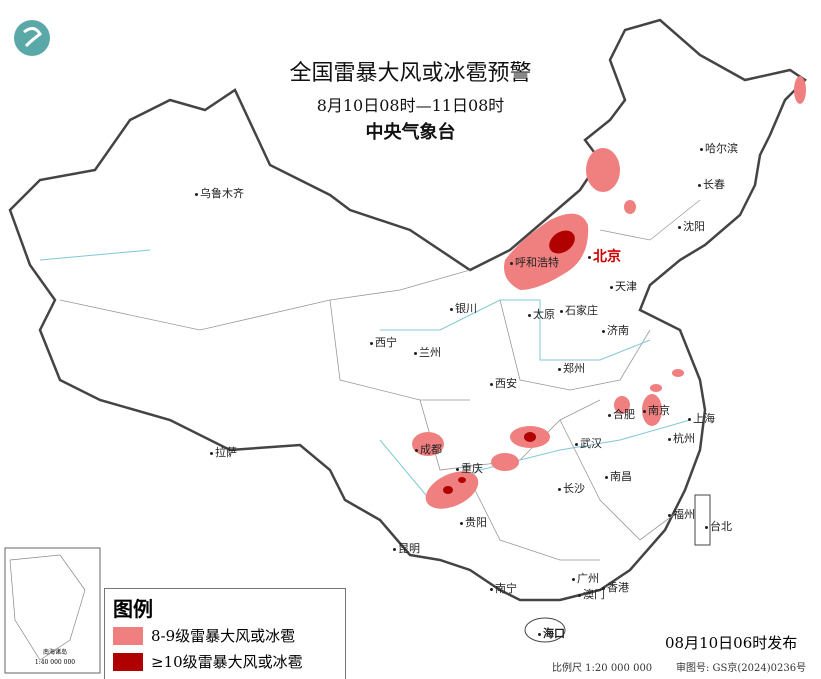 The image size is (821, 679). Describe the element at coordinates (133, 609) in the screenshot. I see `legend-title: 图例` at that location.